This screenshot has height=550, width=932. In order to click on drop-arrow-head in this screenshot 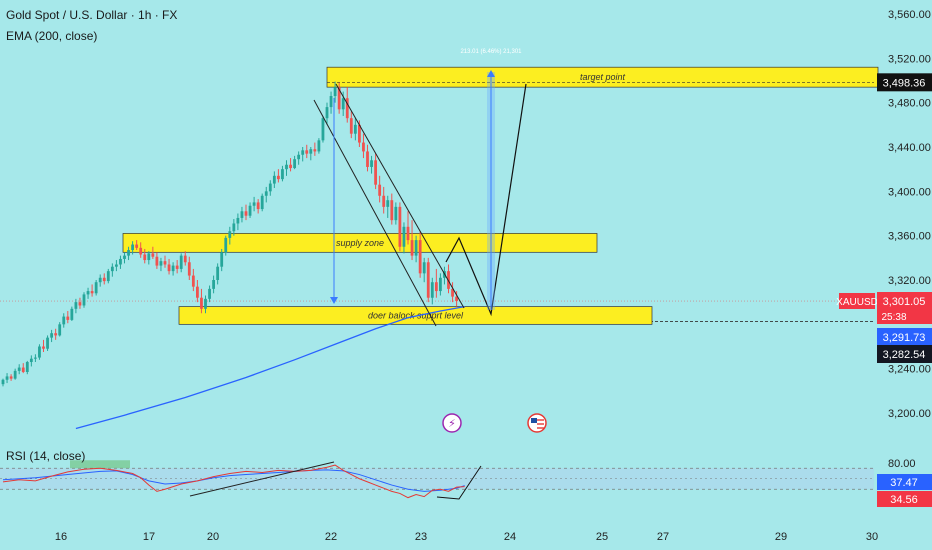, I will do `click(334, 300)`.